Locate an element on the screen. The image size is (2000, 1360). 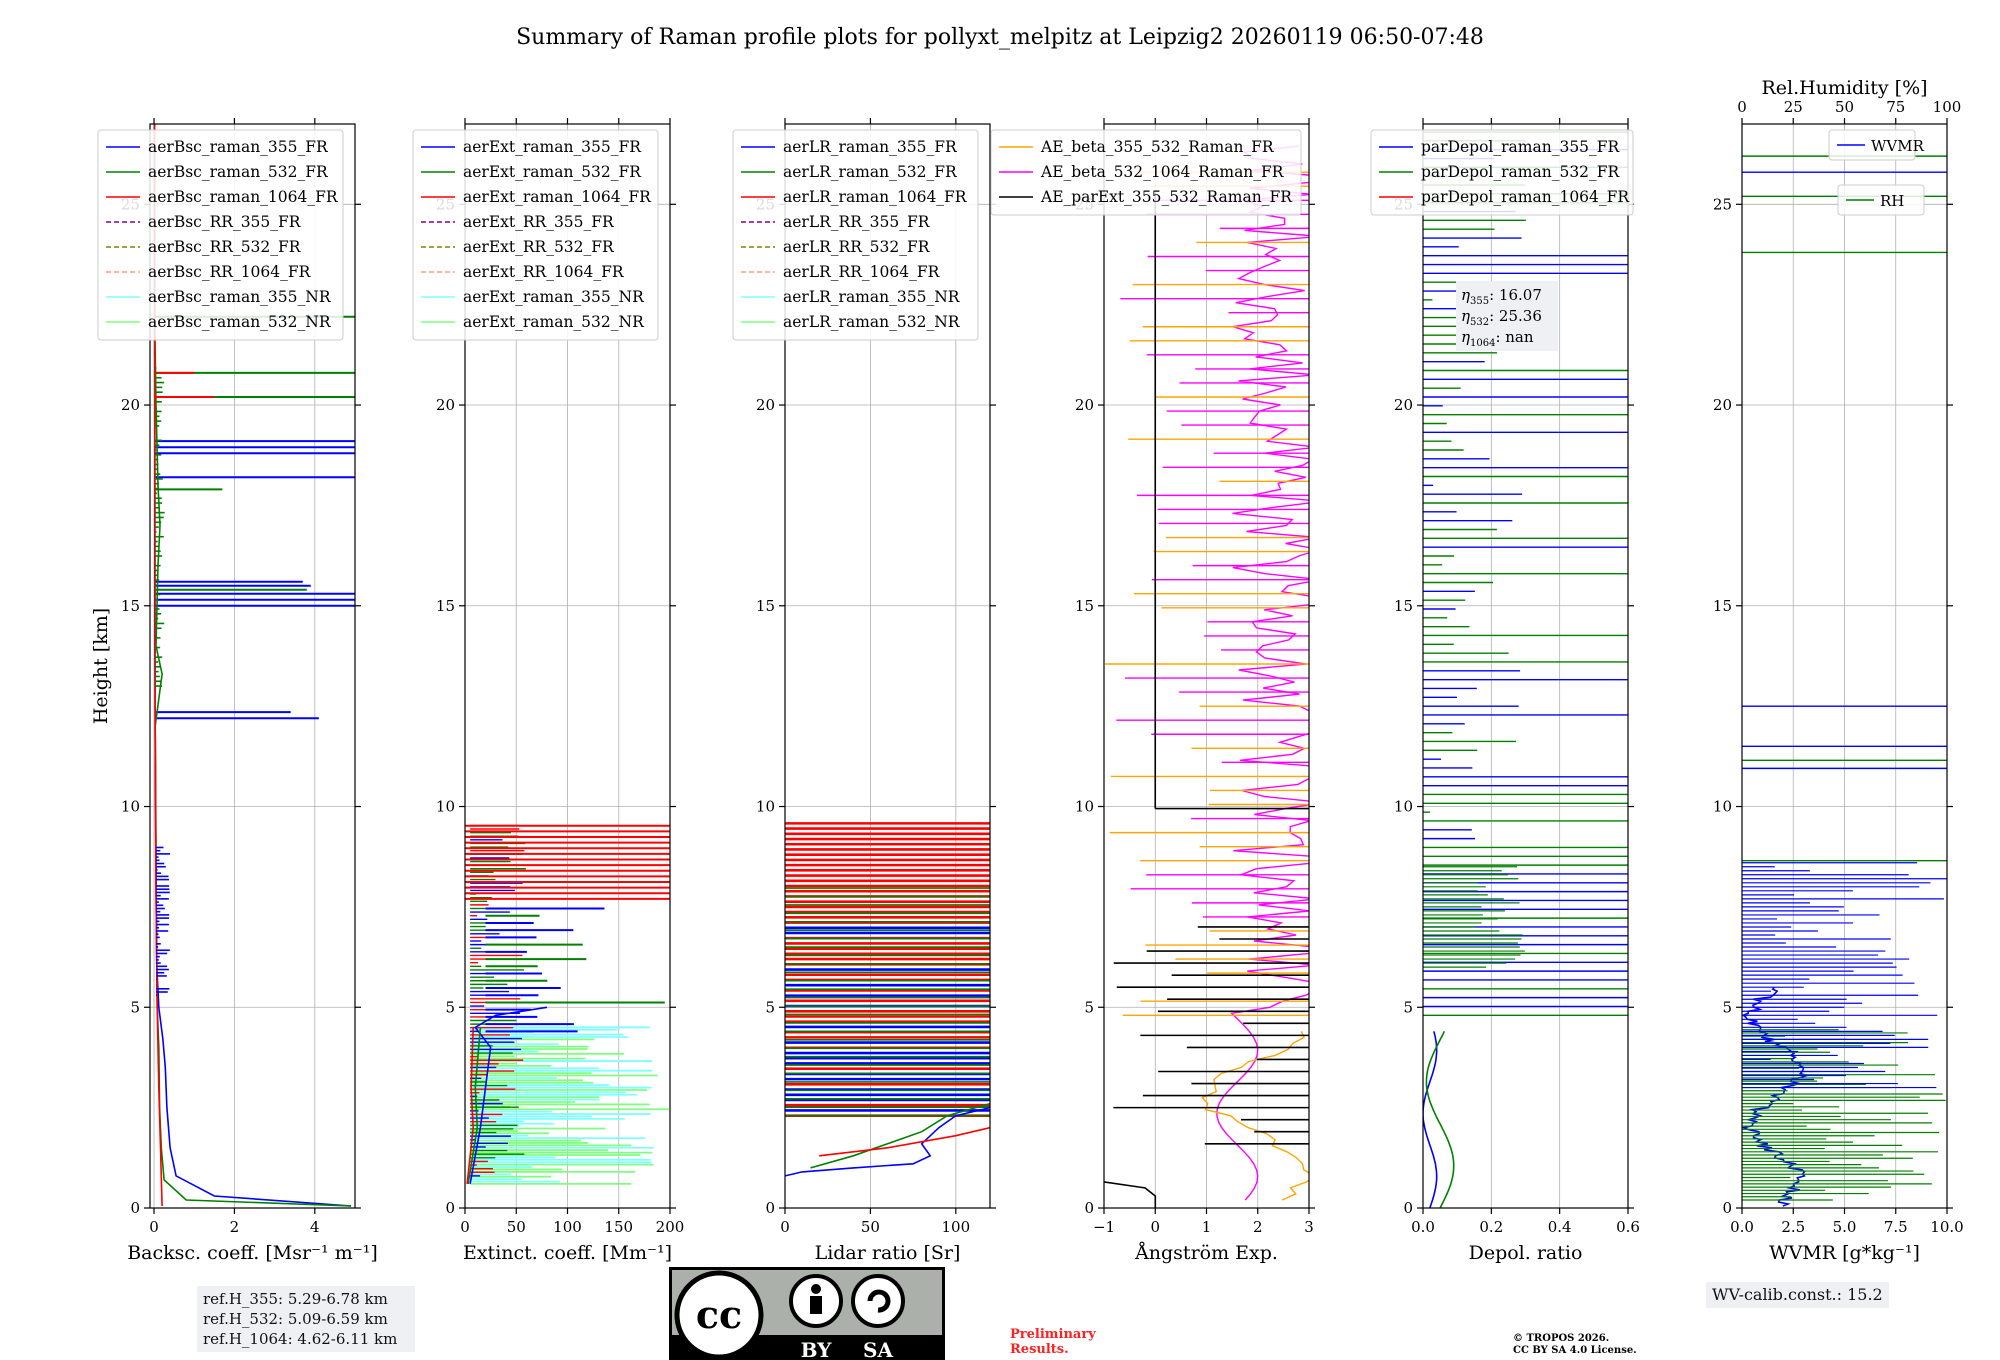
x-tick-label: 0.0 is located at coordinates (1742, 1227).